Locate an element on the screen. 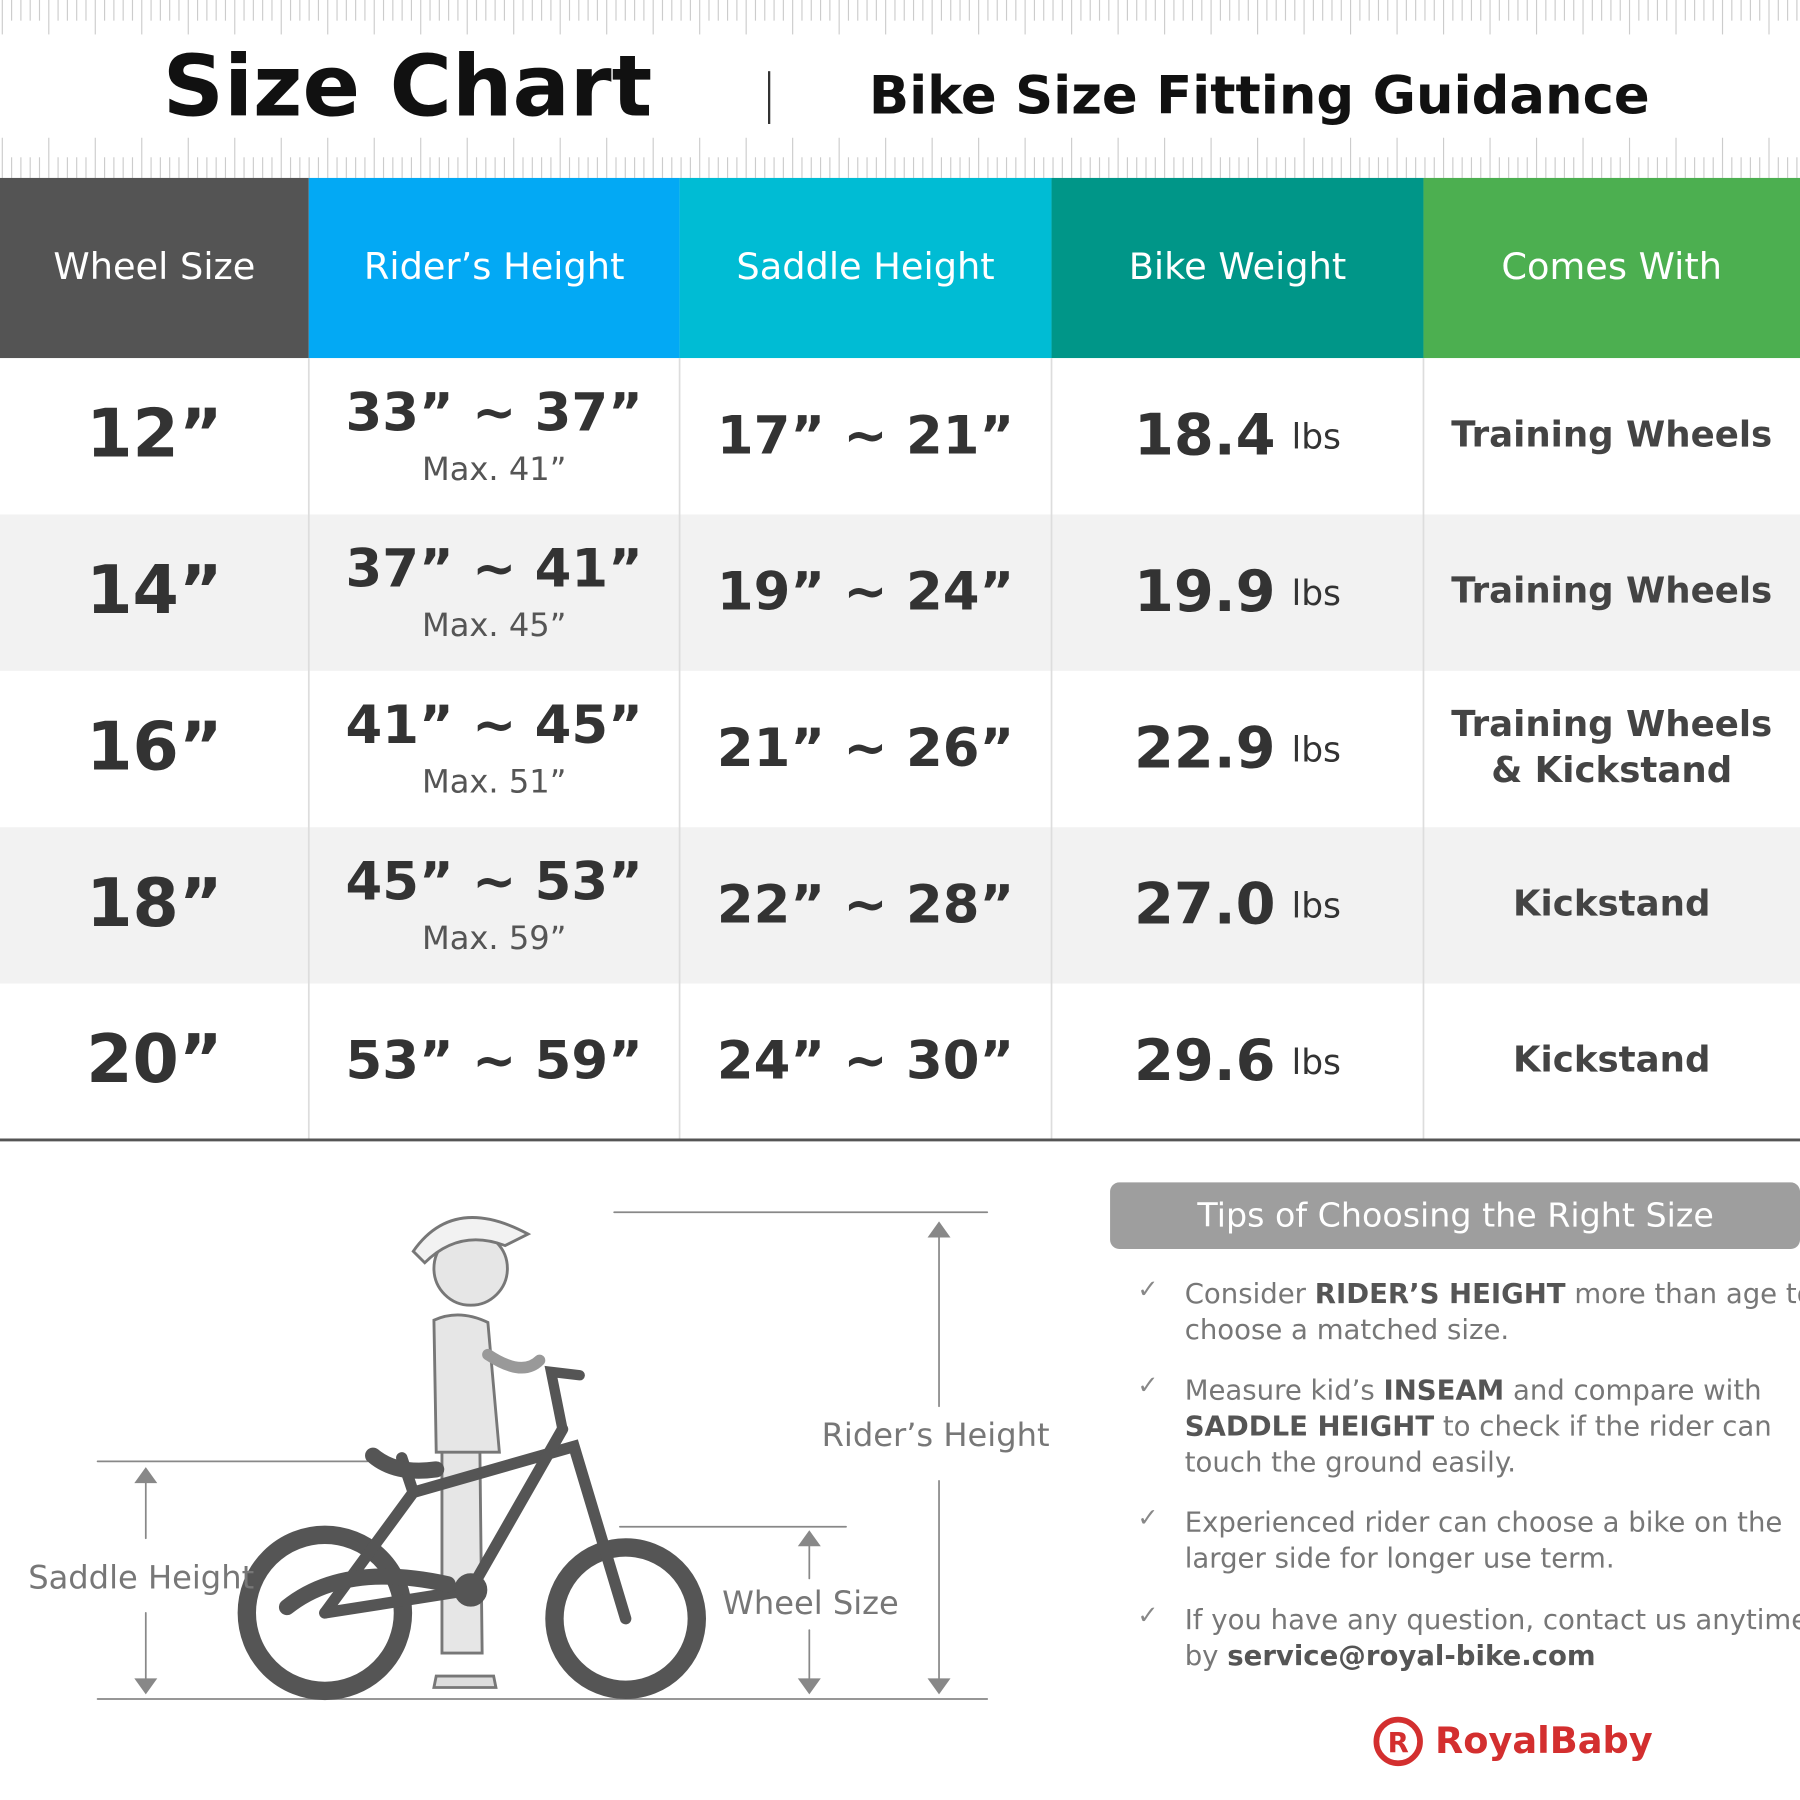 Image resolution: width=1800 pixels, height=1800 pixels. bike-weight: 18.4 lbs is located at coordinates (1237, 434).